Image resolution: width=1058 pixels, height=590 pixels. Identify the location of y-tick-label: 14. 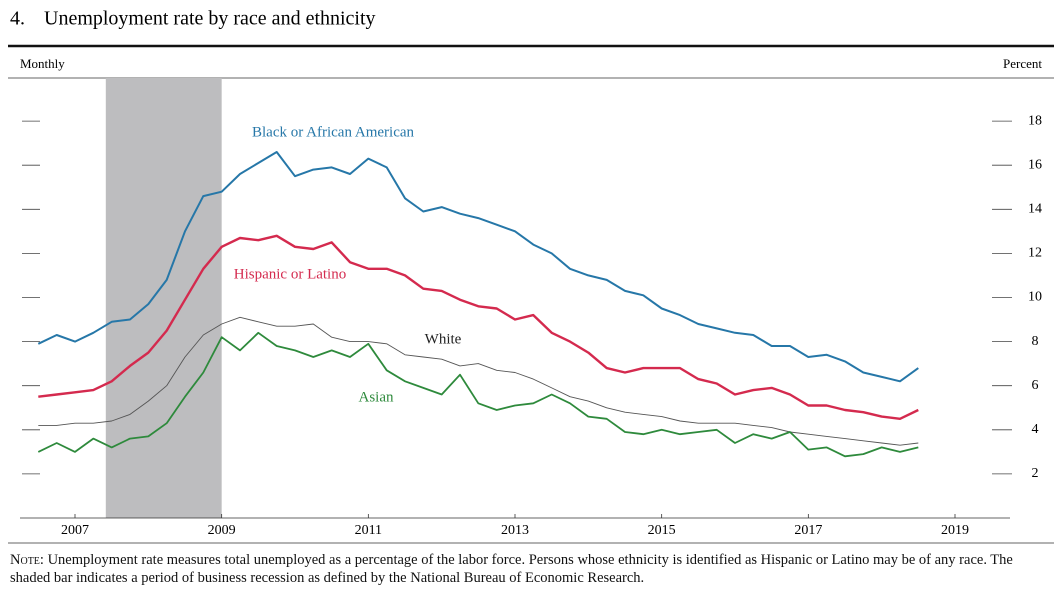
(1035, 209).